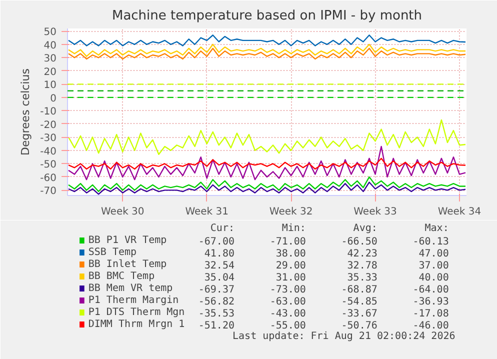 The image size is (497, 359). What do you see at coordinates (436, 228) in the screenshot?
I see `text: Max:` at bounding box center [436, 228].